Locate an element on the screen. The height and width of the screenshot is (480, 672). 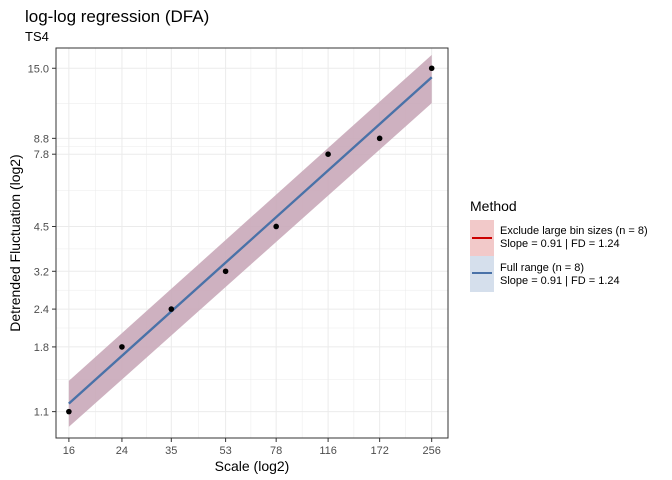
legend-full-stats: Slope = 0.91 | FD = 1.24 is located at coordinates (560, 281).